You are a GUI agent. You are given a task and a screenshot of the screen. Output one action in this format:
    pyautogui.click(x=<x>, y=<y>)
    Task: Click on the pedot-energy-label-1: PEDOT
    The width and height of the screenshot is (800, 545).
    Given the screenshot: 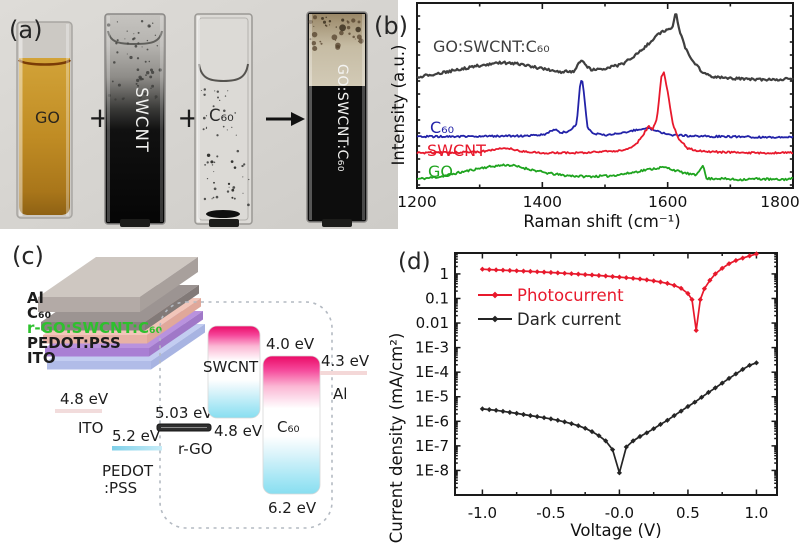 What is the action you would take?
    pyautogui.click(x=128, y=471)
    